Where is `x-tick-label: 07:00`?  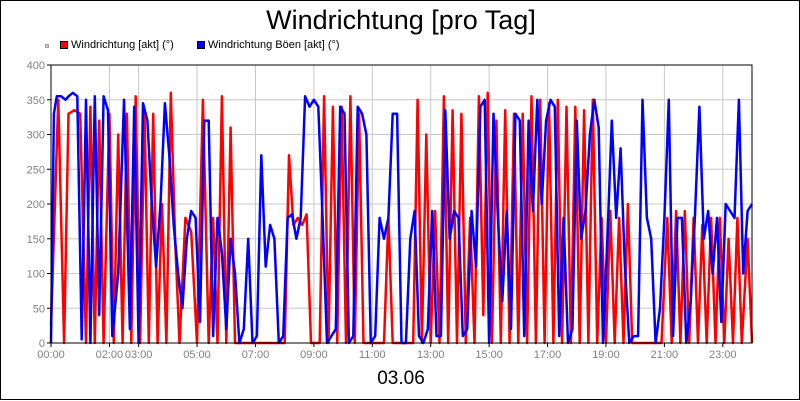 x-tick-label: 07:00 is located at coordinates (256, 355).